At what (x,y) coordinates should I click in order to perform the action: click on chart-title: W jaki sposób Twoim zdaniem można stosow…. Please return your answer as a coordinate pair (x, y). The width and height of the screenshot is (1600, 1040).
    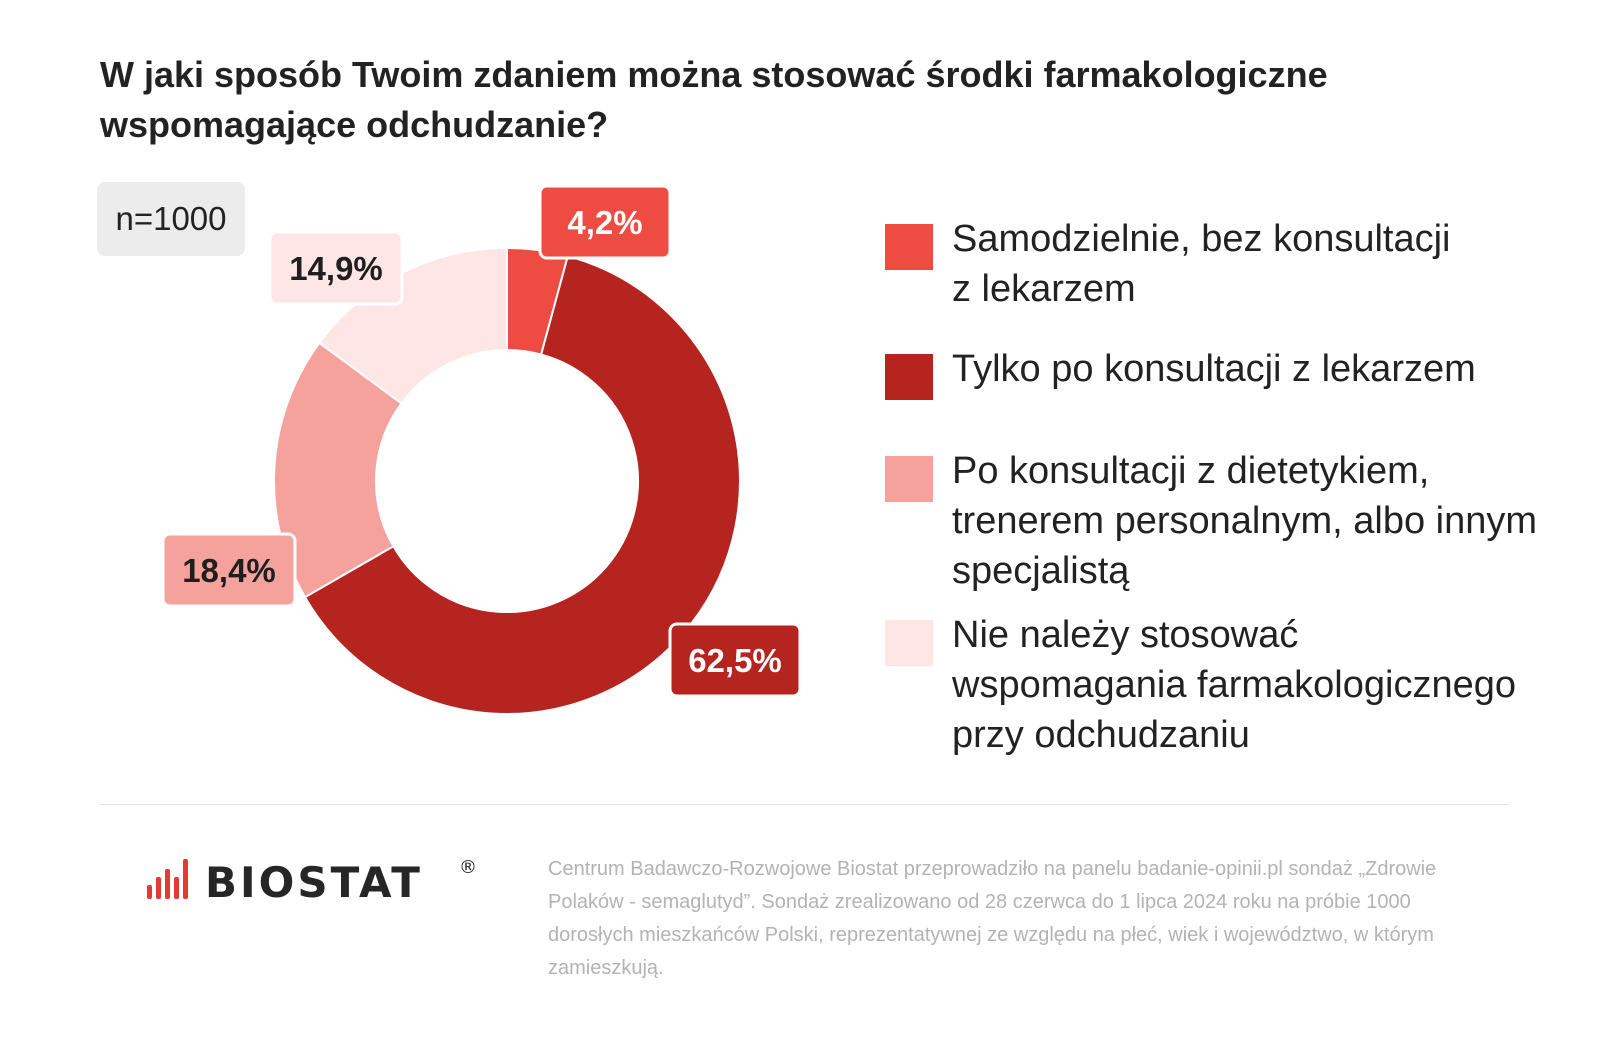
    Looking at the image, I should click on (714, 99).